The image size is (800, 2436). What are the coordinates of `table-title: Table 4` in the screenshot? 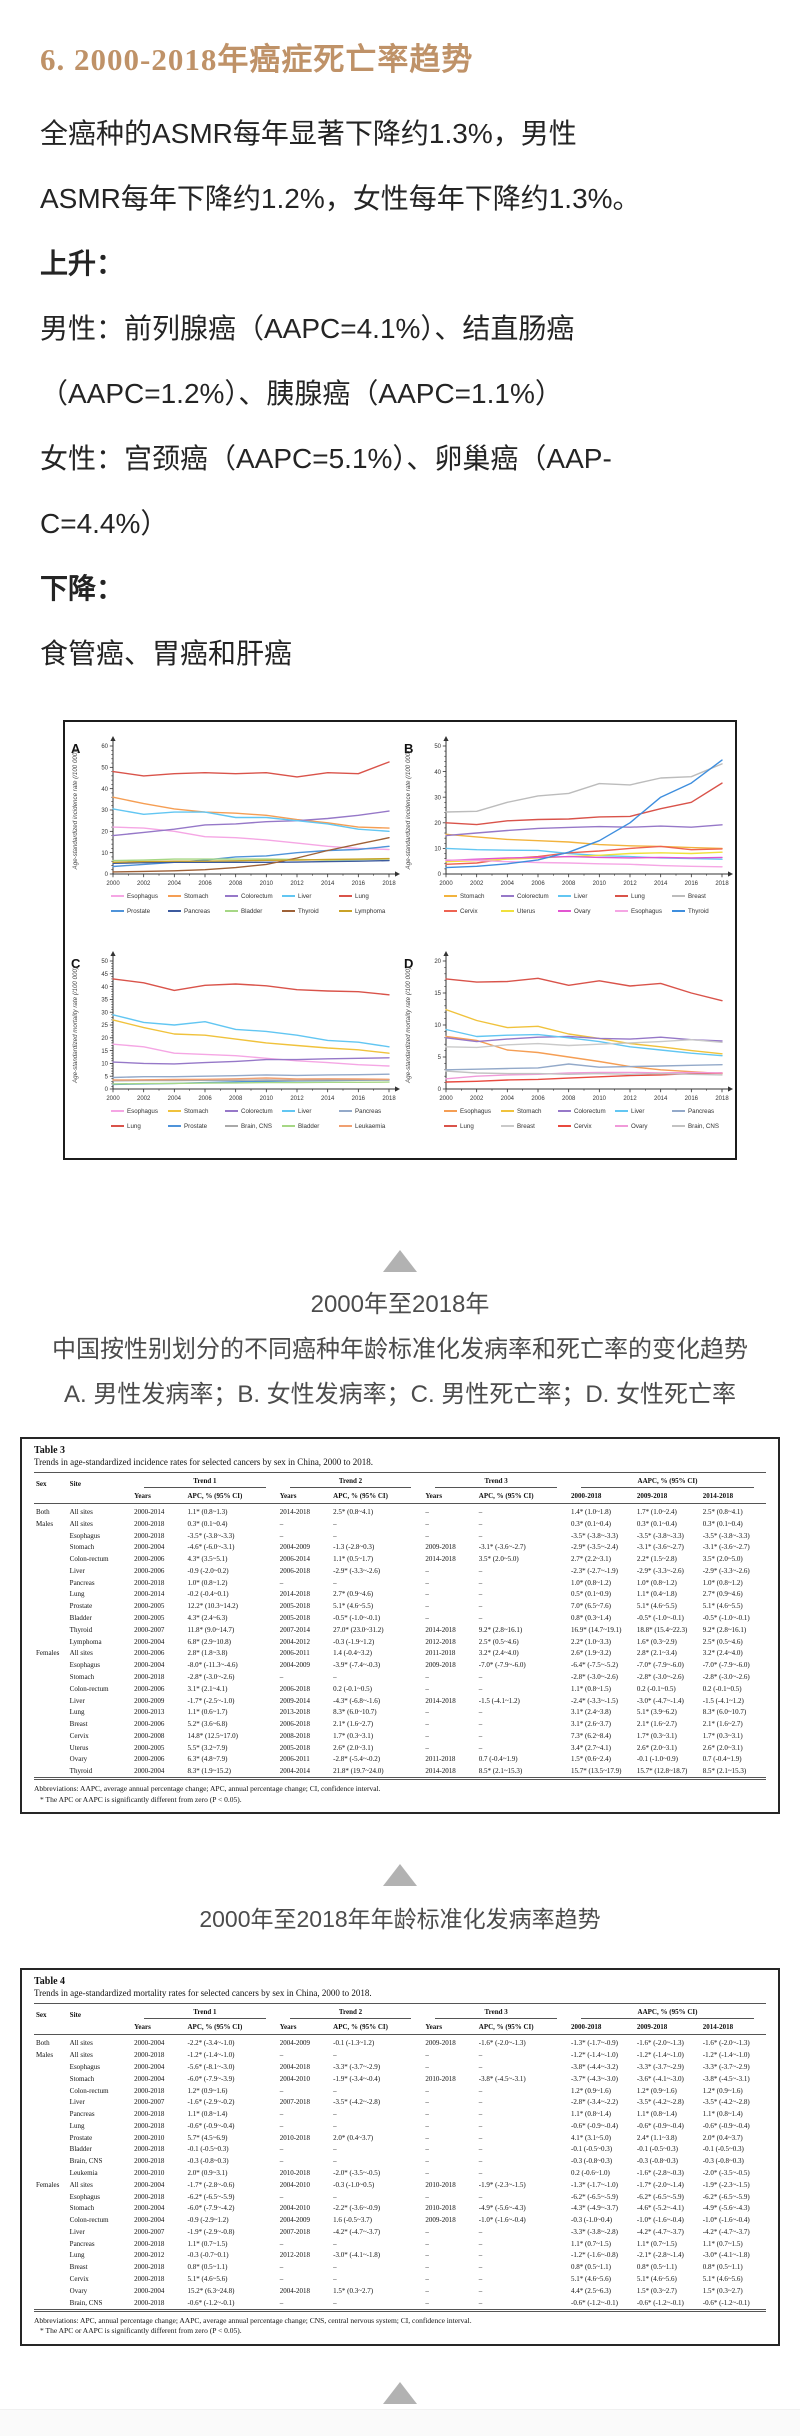 It's located at (50, 1982).